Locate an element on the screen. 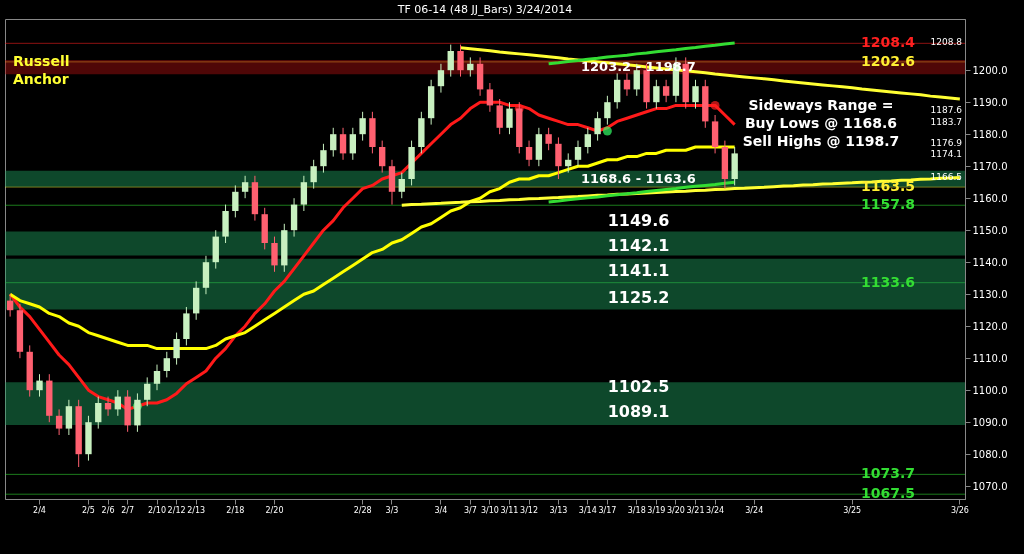 This screenshot has height=554, width=1024. y-tick-label: 1130.0 is located at coordinates (990, 294).